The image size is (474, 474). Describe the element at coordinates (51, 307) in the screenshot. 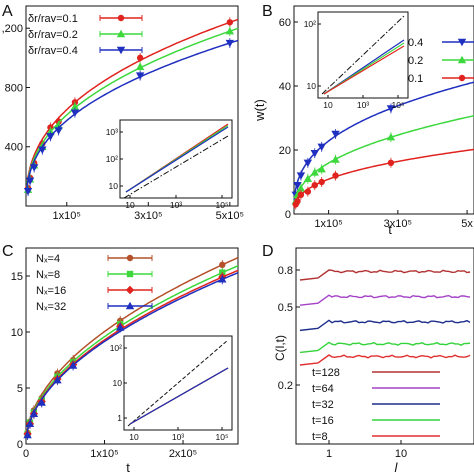

I see `legend-label: Nₓ=32` at that location.